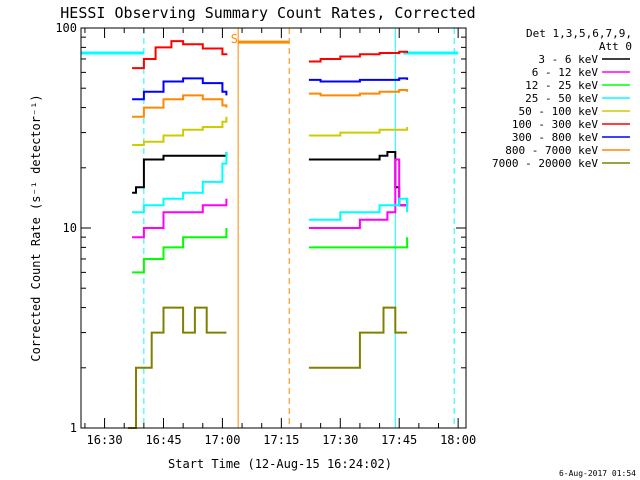  Describe the element at coordinates (36, 227) in the screenshot. I see `y-axis-label: Corrected Count Rate (s⁻¹ detector⁻¹)` at that location.